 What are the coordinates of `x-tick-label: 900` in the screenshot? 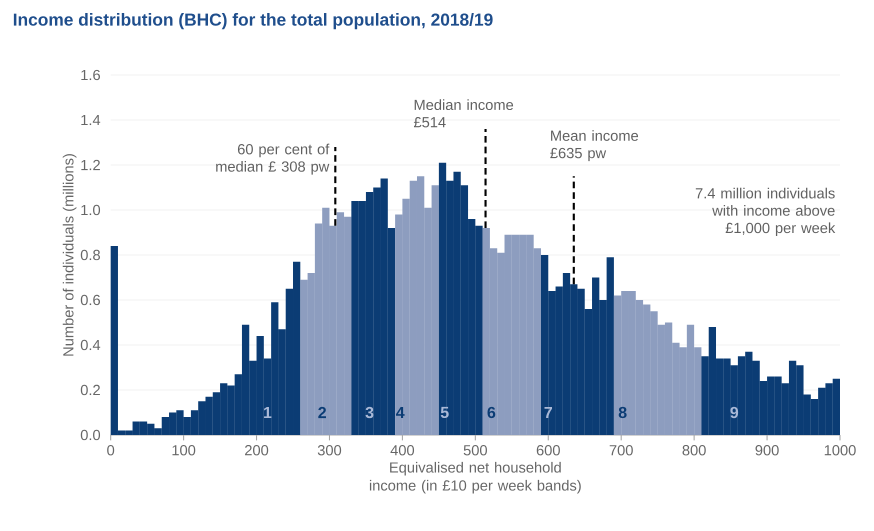 It's located at (767, 450).